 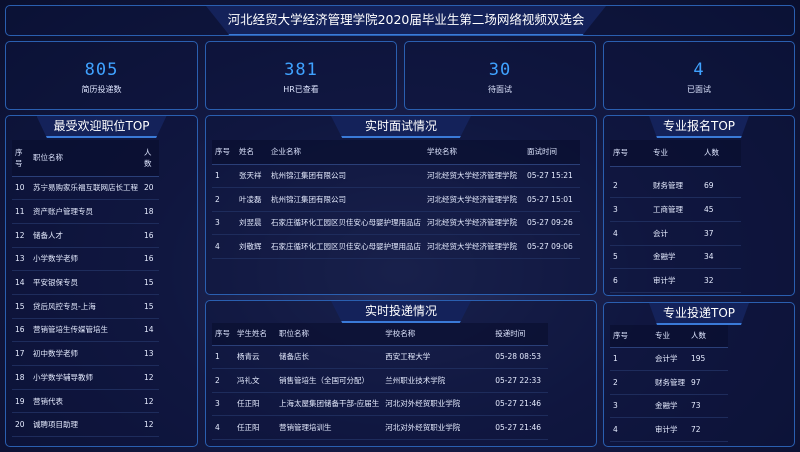 I want to click on column-header: 姓名, so click(x=252, y=152).